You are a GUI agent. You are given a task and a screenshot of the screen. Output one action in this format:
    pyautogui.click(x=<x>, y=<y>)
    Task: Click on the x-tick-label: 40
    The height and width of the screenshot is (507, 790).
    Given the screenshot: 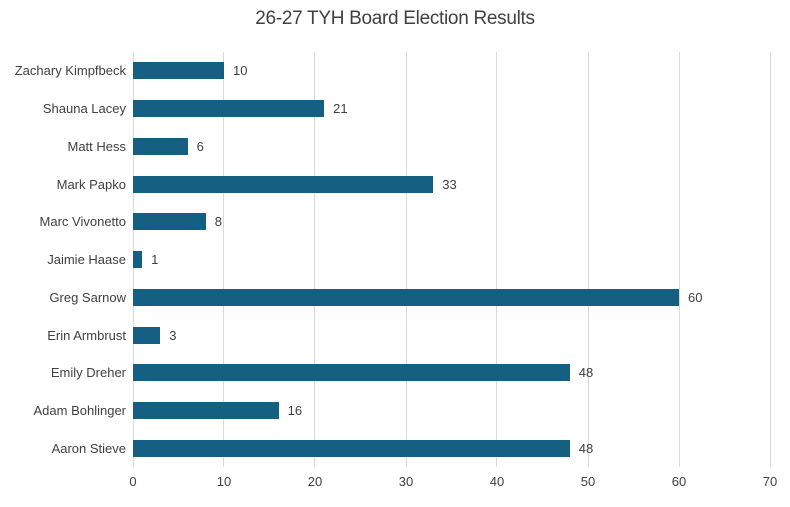 What is the action you would take?
    pyautogui.click(x=497, y=481)
    